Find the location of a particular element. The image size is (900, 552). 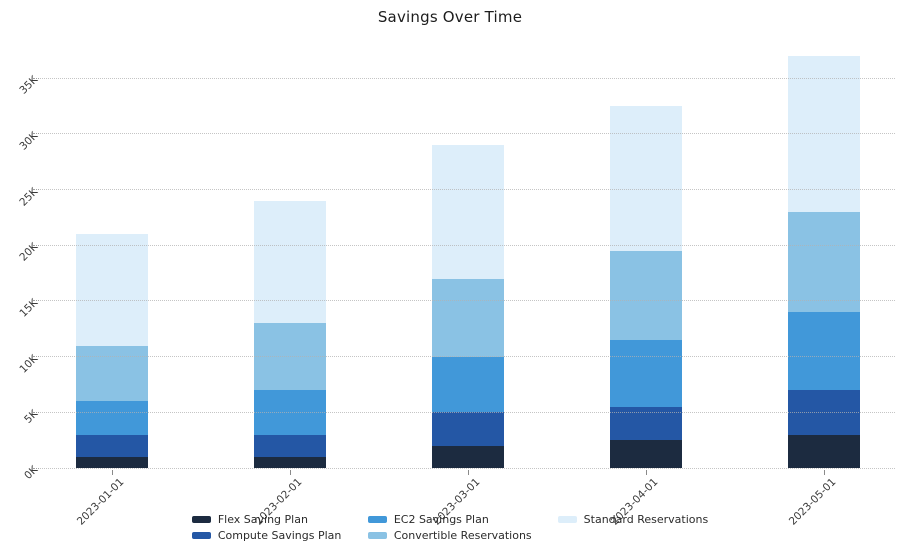

y-tick-label: 15K is located at coordinates (29, 308).